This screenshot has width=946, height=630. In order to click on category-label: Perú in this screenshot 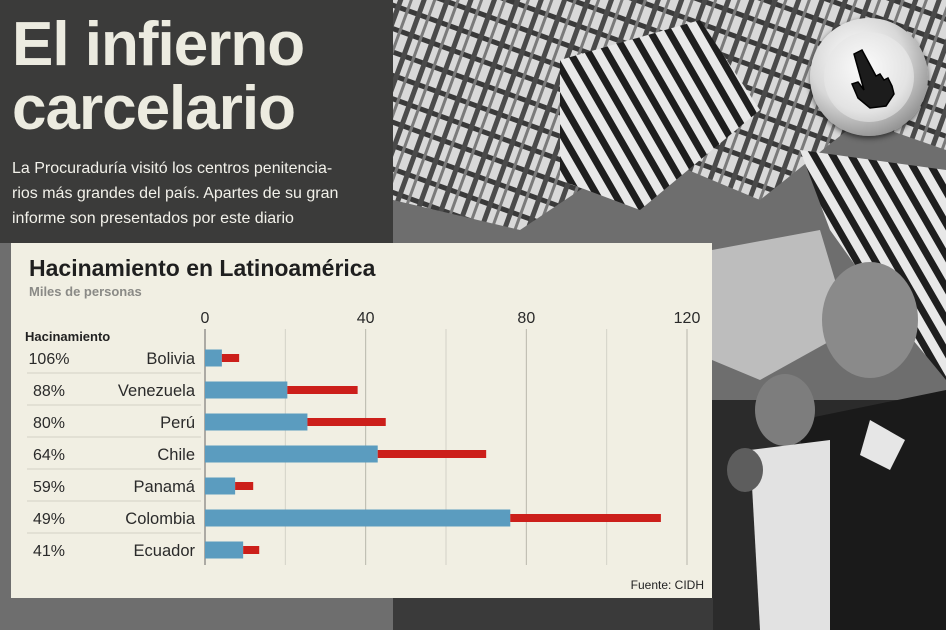, I will do `click(177, 423)`.